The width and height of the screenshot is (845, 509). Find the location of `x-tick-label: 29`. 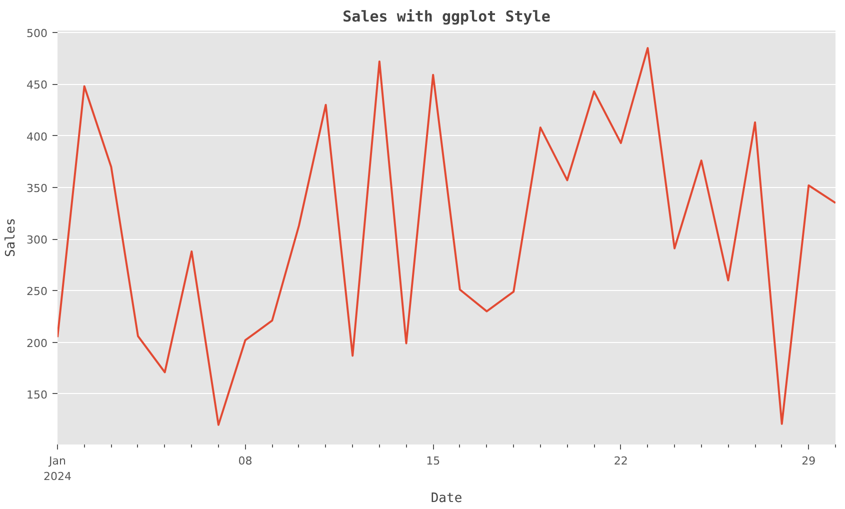

x-tick-label: 29 is located at coordinates (809, 461).